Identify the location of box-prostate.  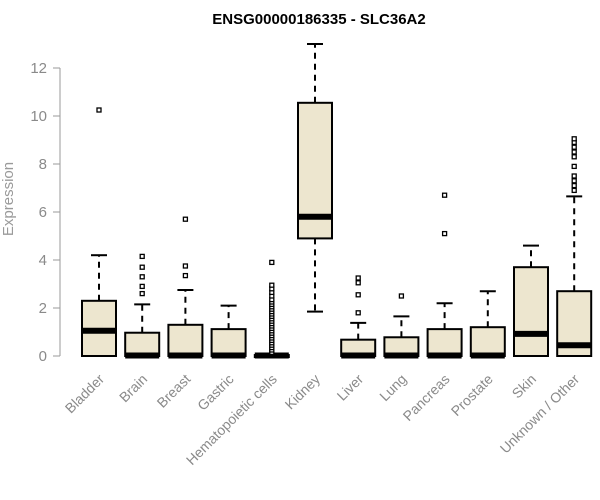
(487, 324).